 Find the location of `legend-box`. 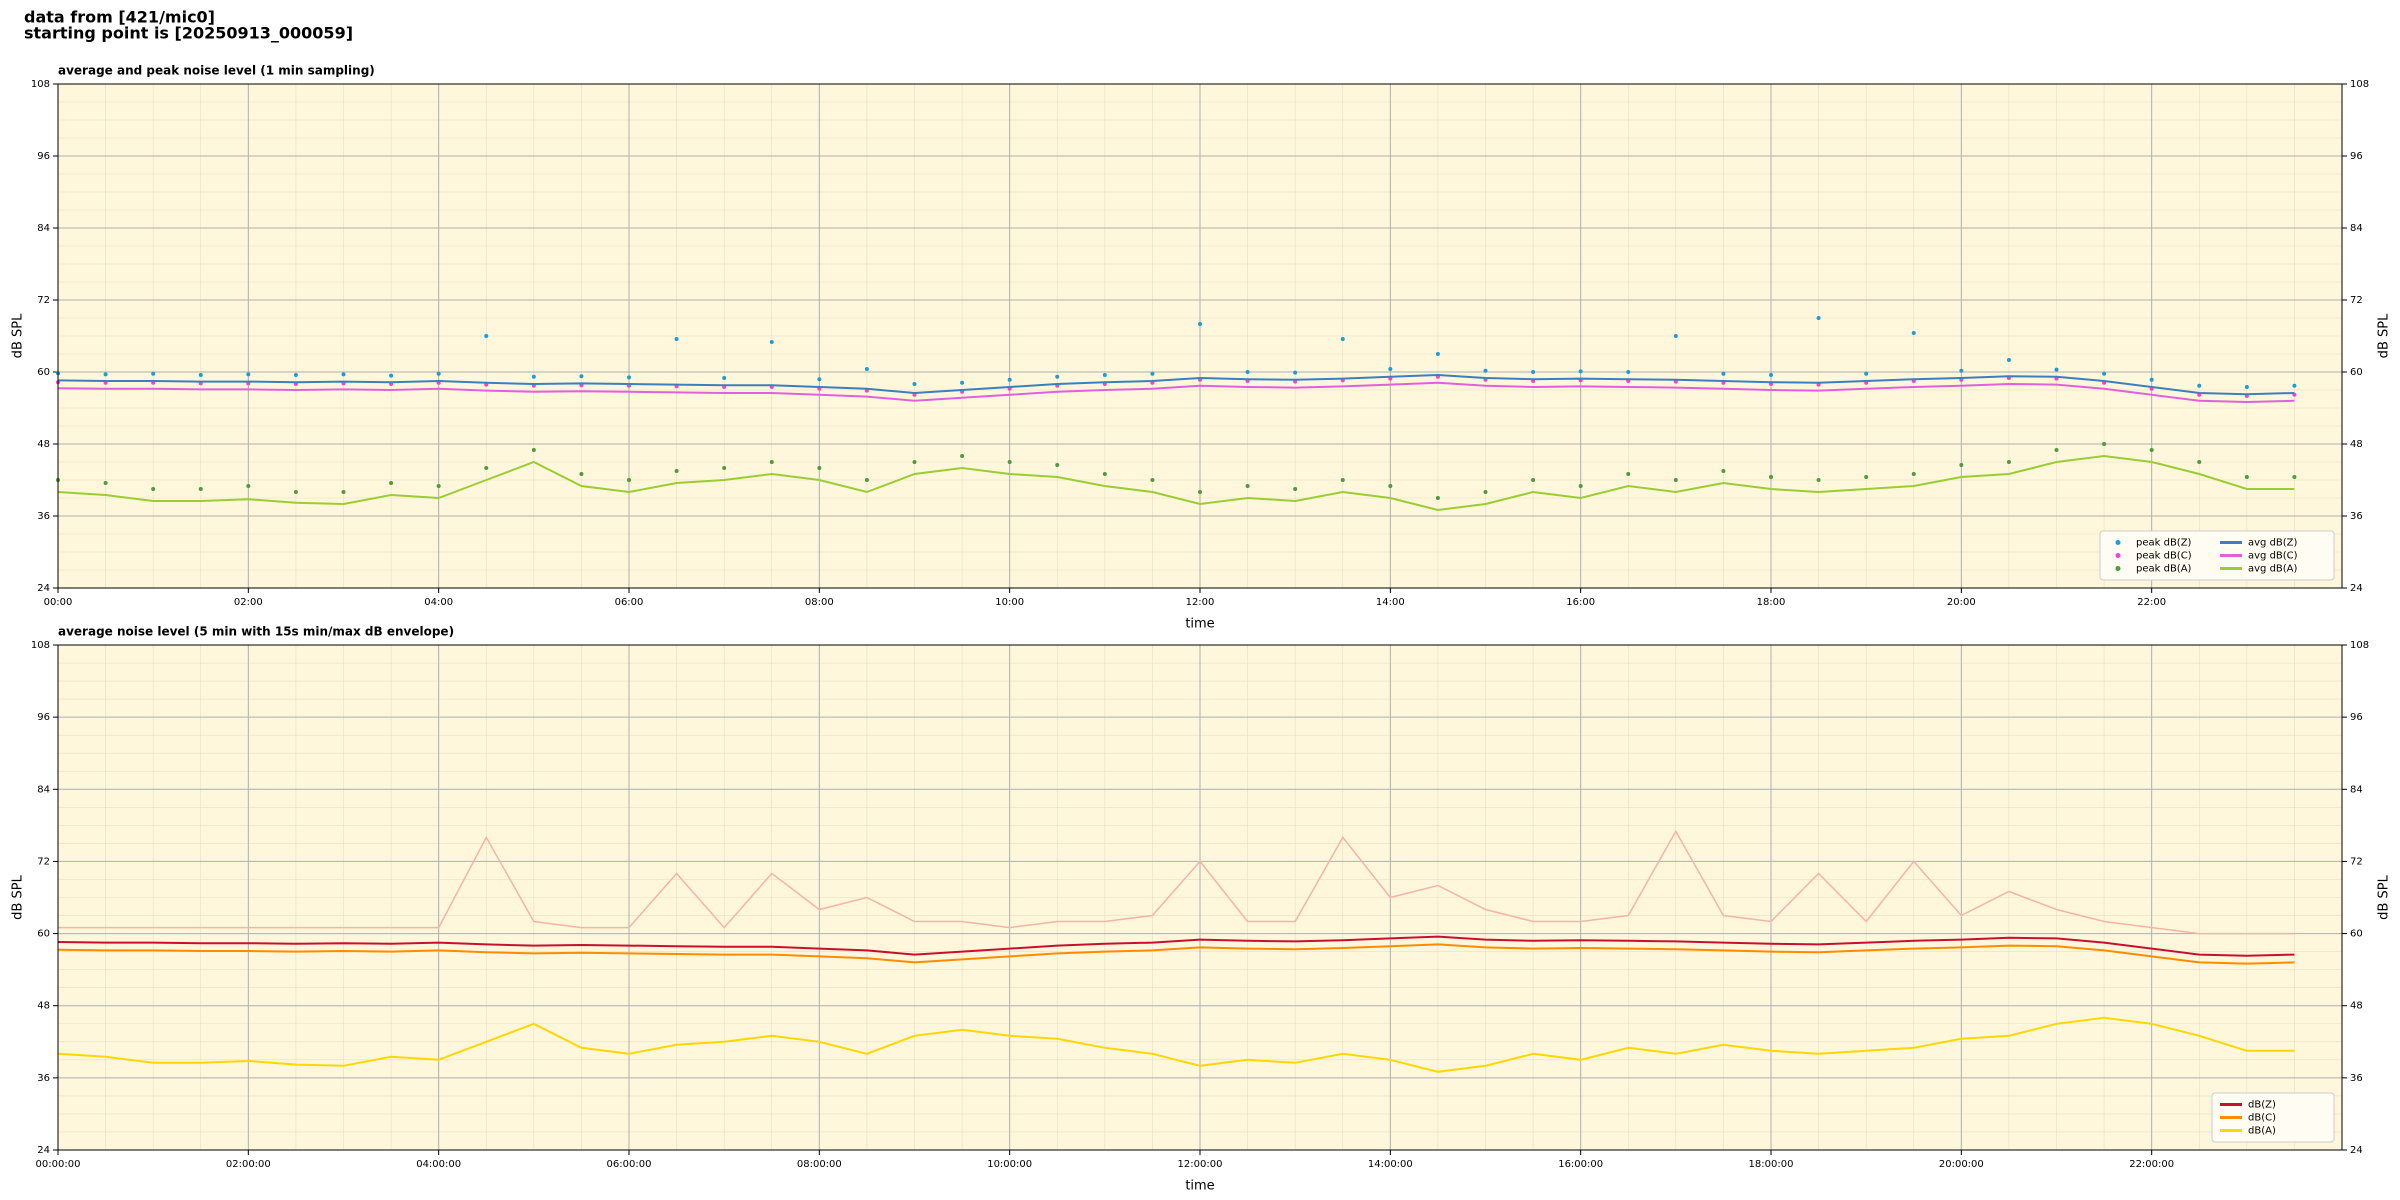

legend-box is located at coordinates (2217, 555).